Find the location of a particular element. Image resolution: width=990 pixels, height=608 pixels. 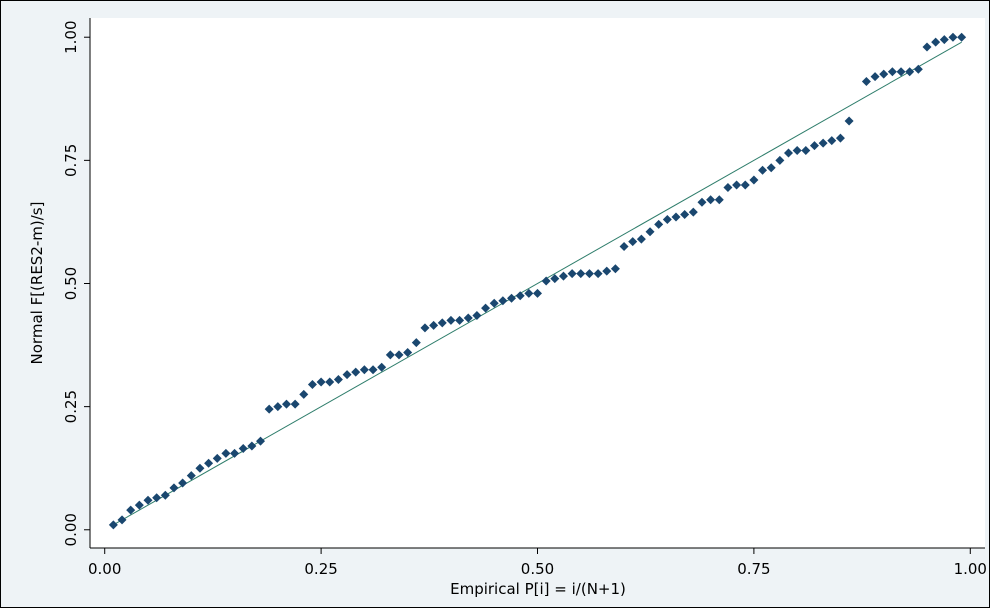

x-tick-label: 0.25 is located at coordinates (320, 569).